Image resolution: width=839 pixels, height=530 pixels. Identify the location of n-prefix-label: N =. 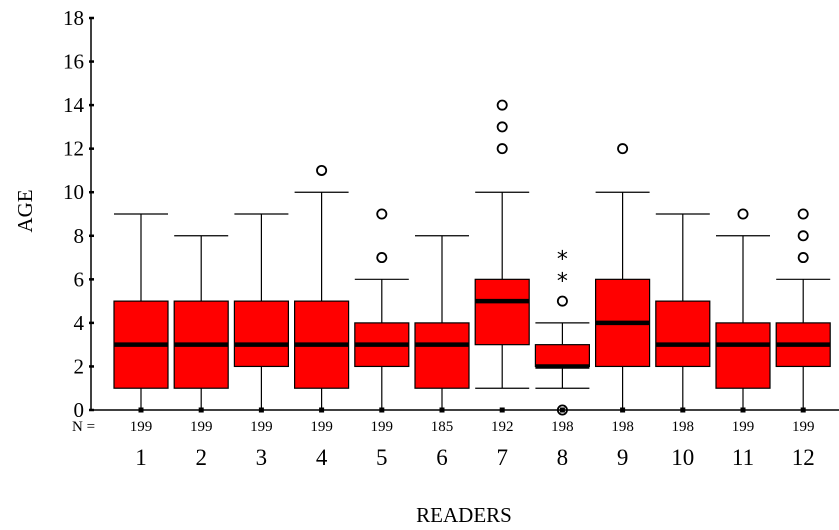
(83, 427).